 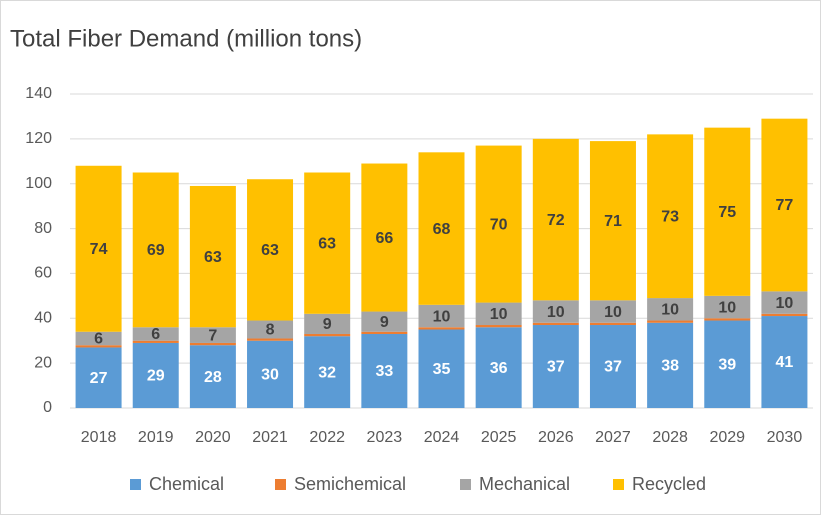 What do you see at coordinates (99, 437) in the screenshot?
I see `x-tick-label: 2018` at bounding box center [99, 437].